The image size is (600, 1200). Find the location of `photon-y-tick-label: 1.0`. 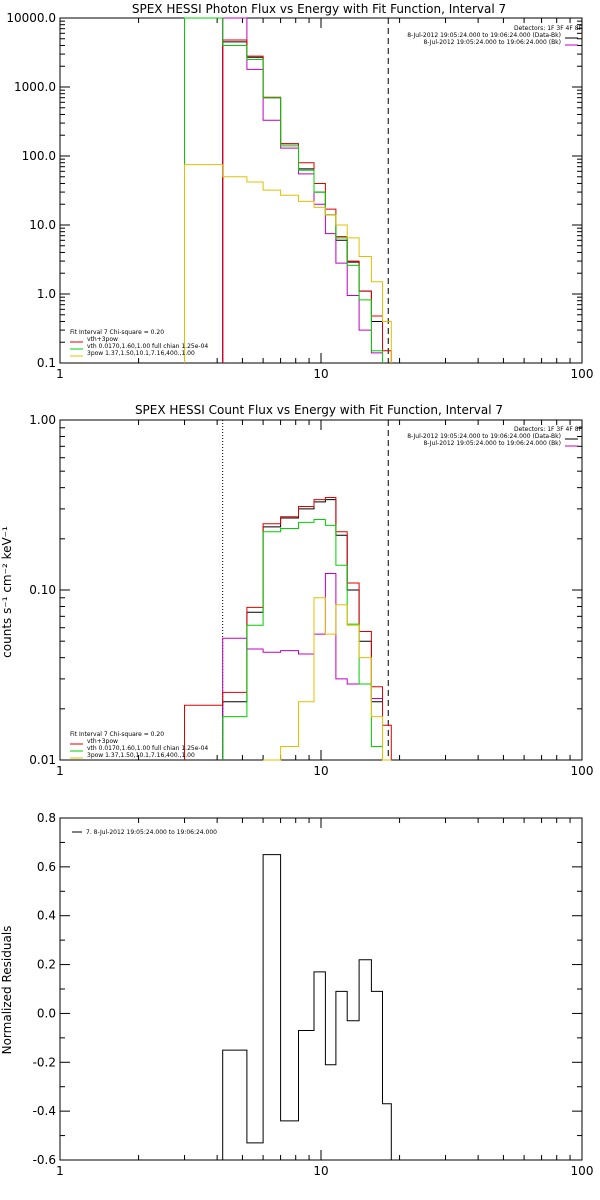

photon-y-tick-label: 1.0 is located at coordinates (46, 294).